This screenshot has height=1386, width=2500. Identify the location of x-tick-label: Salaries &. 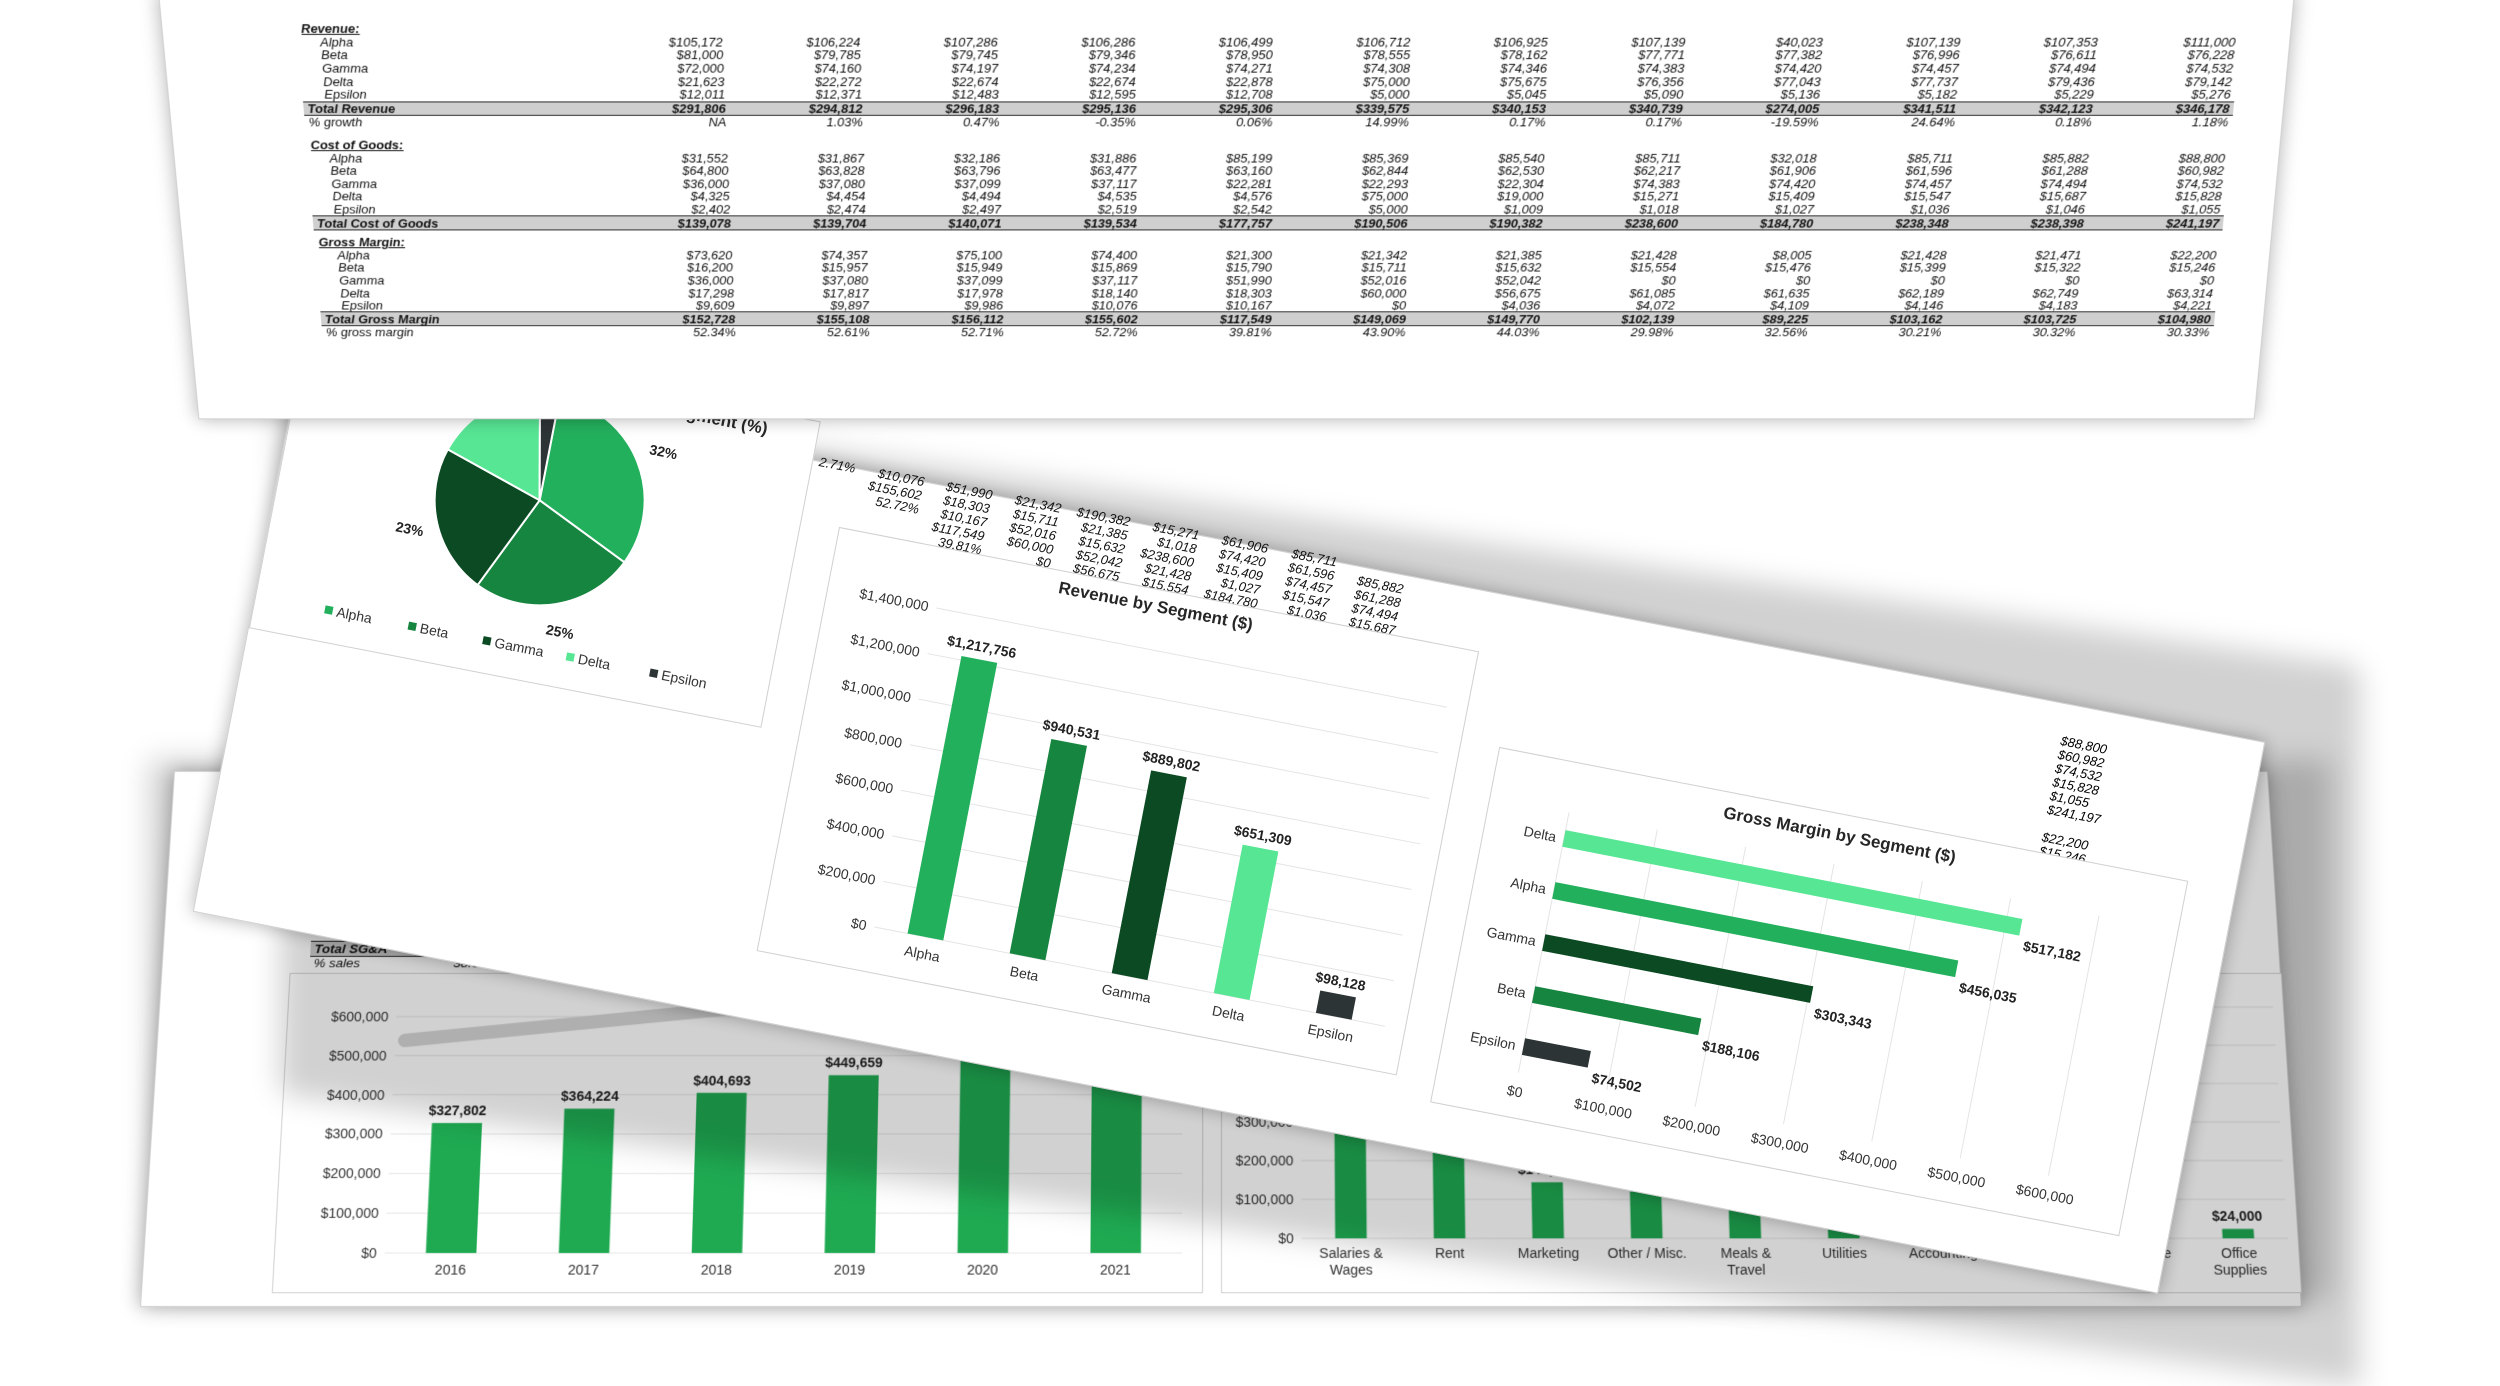
(1351, 1253).